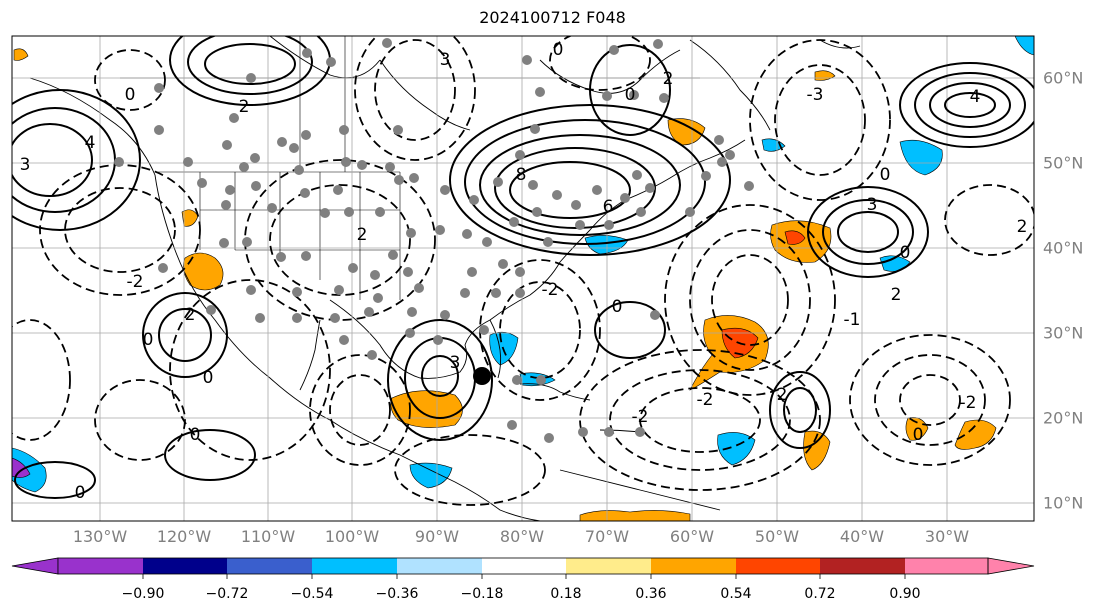 The height and width of the screenshot is (615, 1105). What do you see at coordinates (947, 536) in the screenshot?
I see `lon-label: 30°W` at bounding box center [947, 536].